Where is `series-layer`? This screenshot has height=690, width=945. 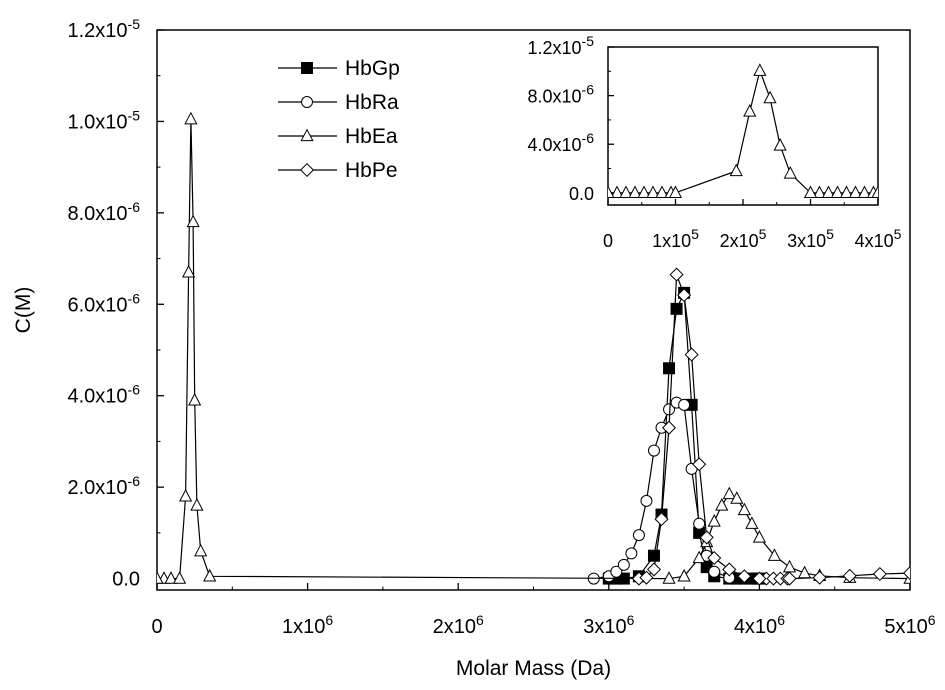
series-layer is located at coordinates (743, 131).